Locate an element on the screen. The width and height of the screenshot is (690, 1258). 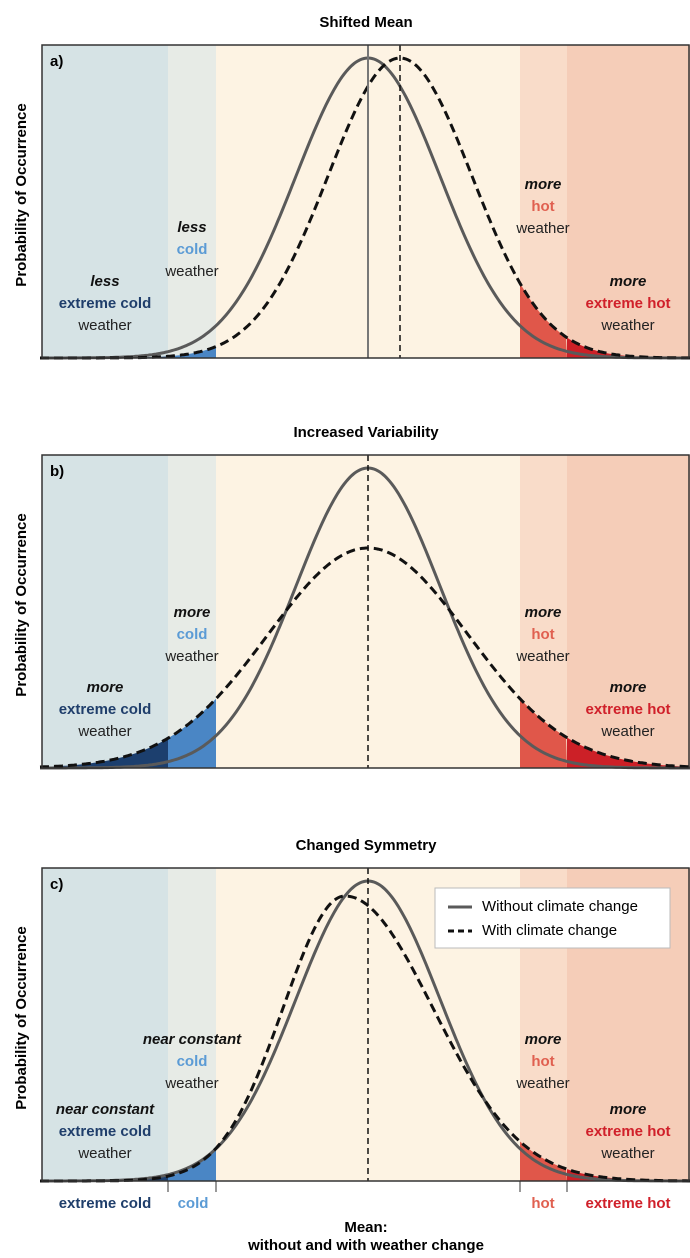
band-label: extreme hot is located at coordinates (627, 1203).